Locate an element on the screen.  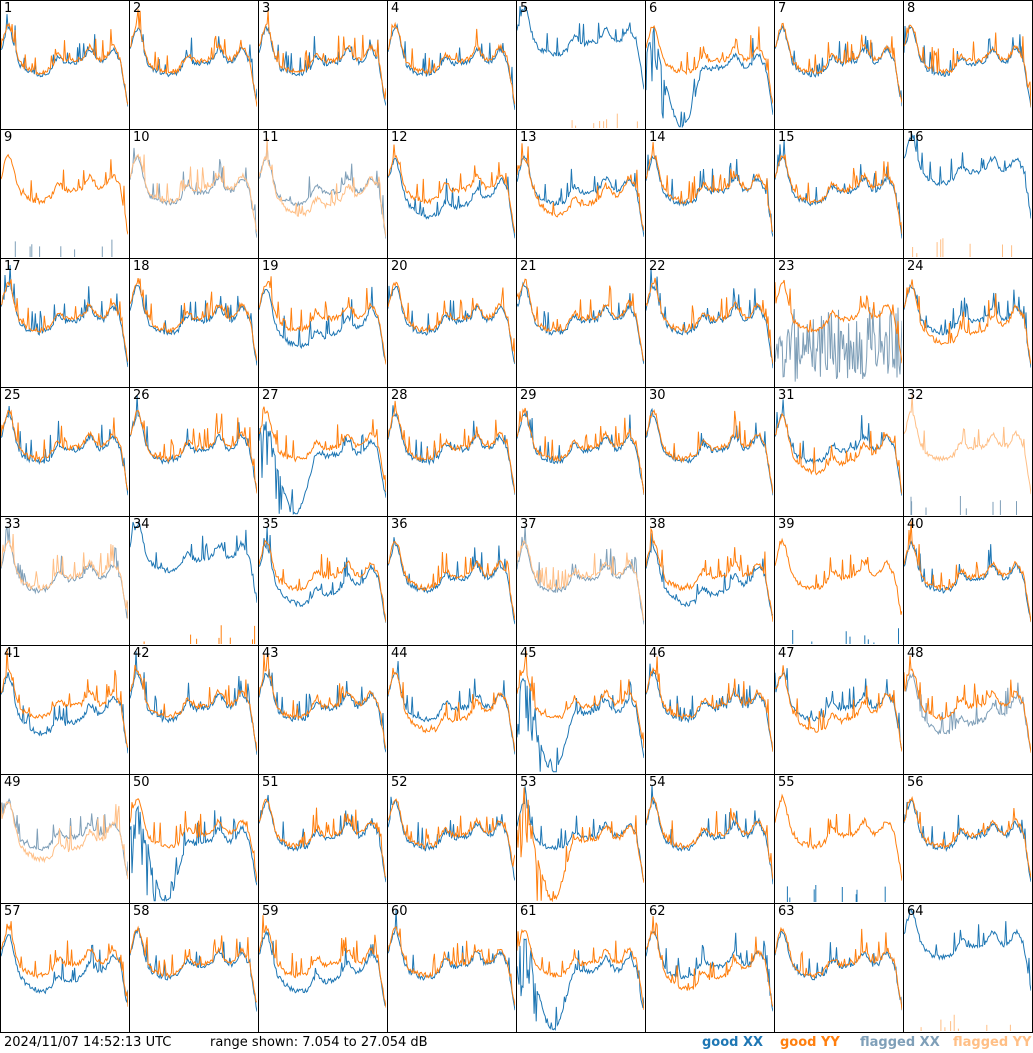
panel-number: 13 is located at coordinates (528, 137).